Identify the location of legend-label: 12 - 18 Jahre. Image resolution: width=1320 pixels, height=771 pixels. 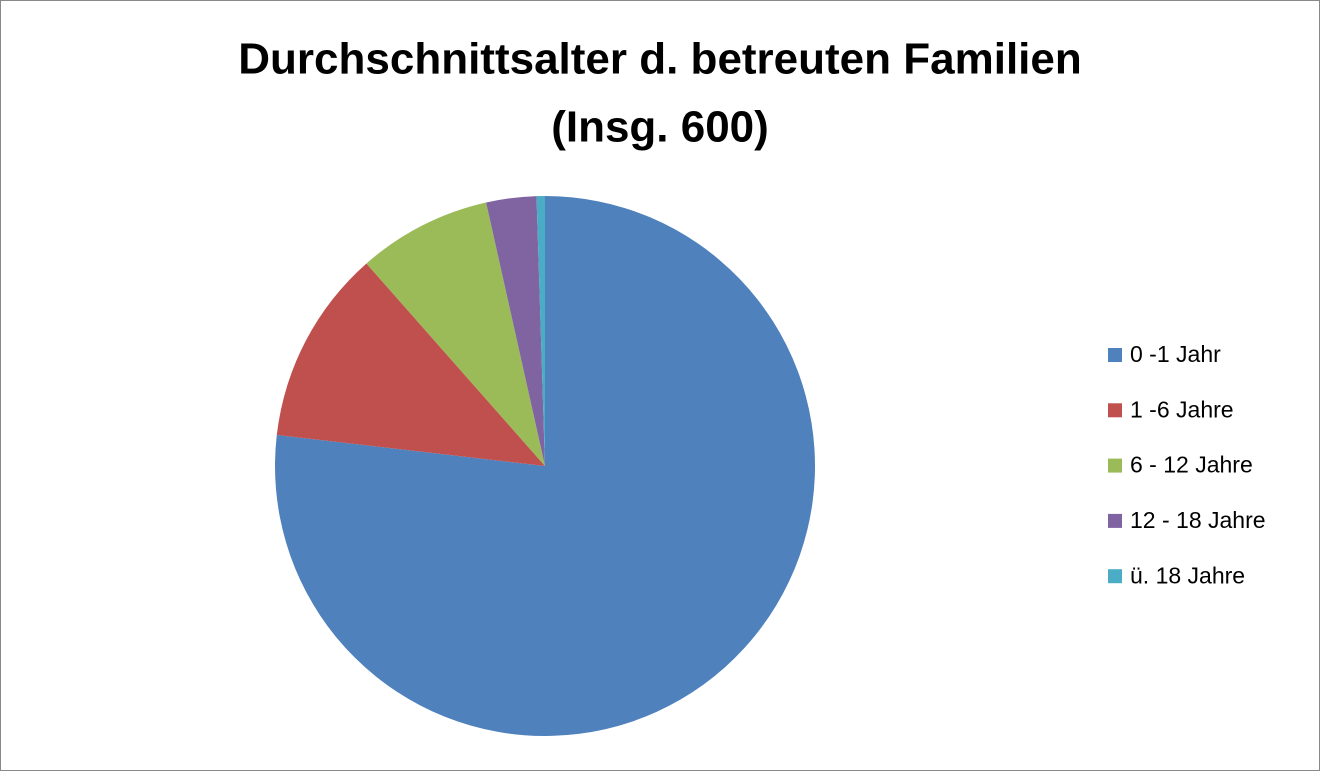
(1198, 520).